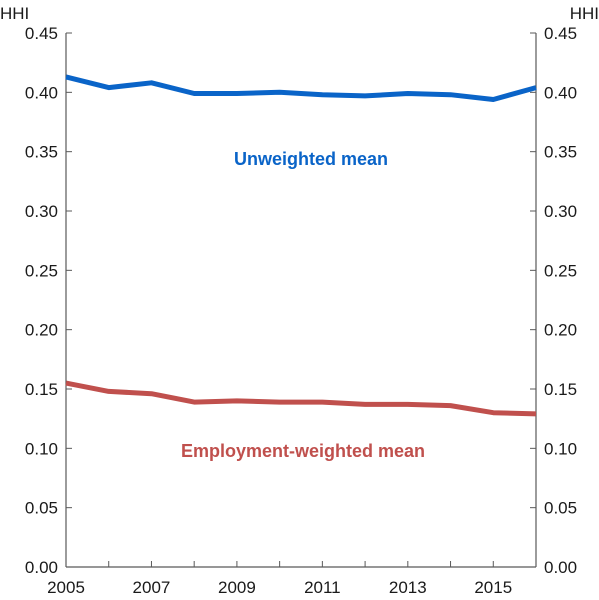  What do you see at coordinates (41, 448) in the screenshot?
I see `y-tick-label-left: 0.10` at bounding box center [41, 448].